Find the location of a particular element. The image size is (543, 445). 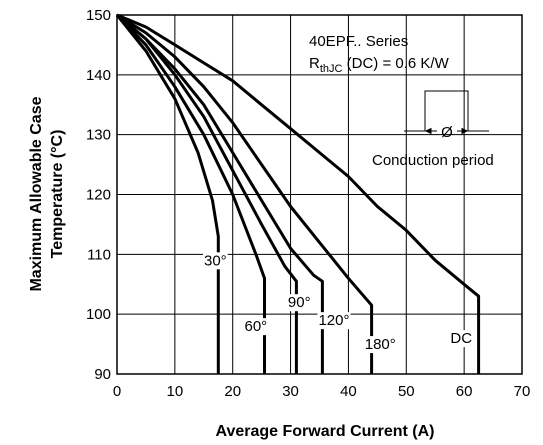

y-tick-labels: 90 100 110 120 130 140 150 is located at coordinates (98, 195).